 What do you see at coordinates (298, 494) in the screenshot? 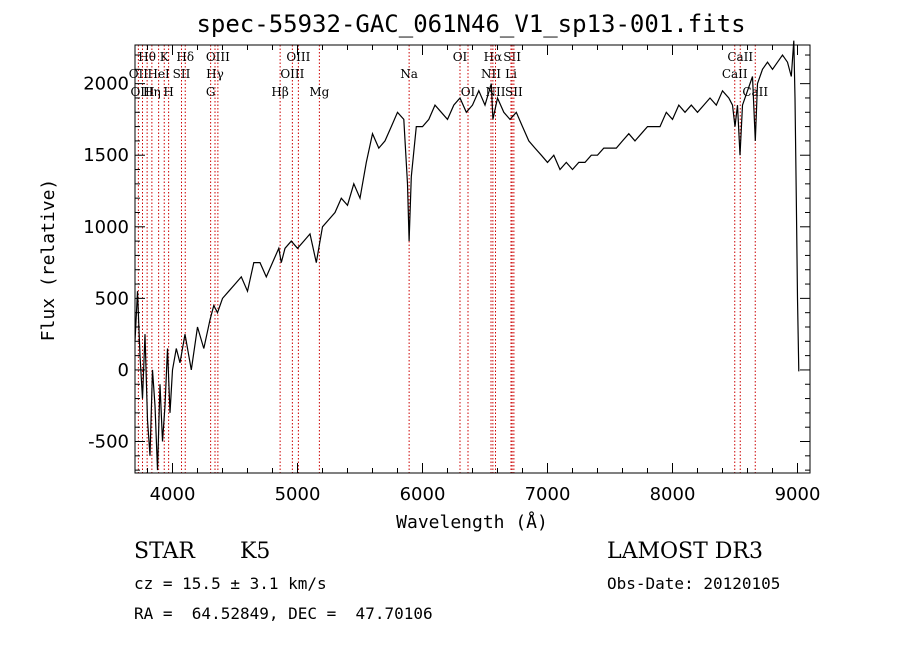
I see `x-tick-label: 5000` at bounding box center [298, 494].